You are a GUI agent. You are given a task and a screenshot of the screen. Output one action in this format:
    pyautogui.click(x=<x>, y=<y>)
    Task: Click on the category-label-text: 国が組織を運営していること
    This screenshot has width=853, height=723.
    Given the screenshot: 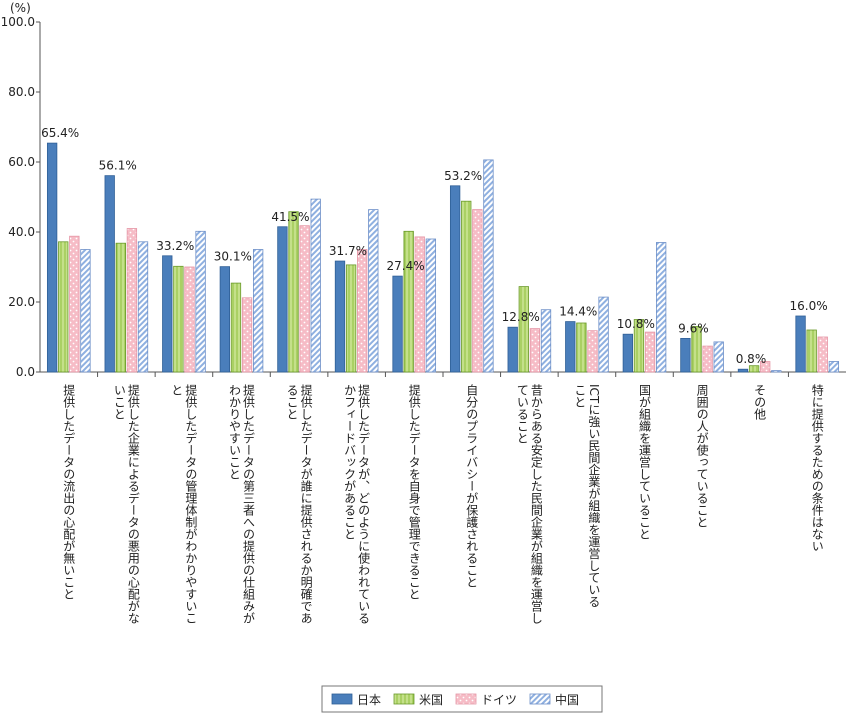 What is the action you would take?
    pyautogui.click(x=645, y=462)
    